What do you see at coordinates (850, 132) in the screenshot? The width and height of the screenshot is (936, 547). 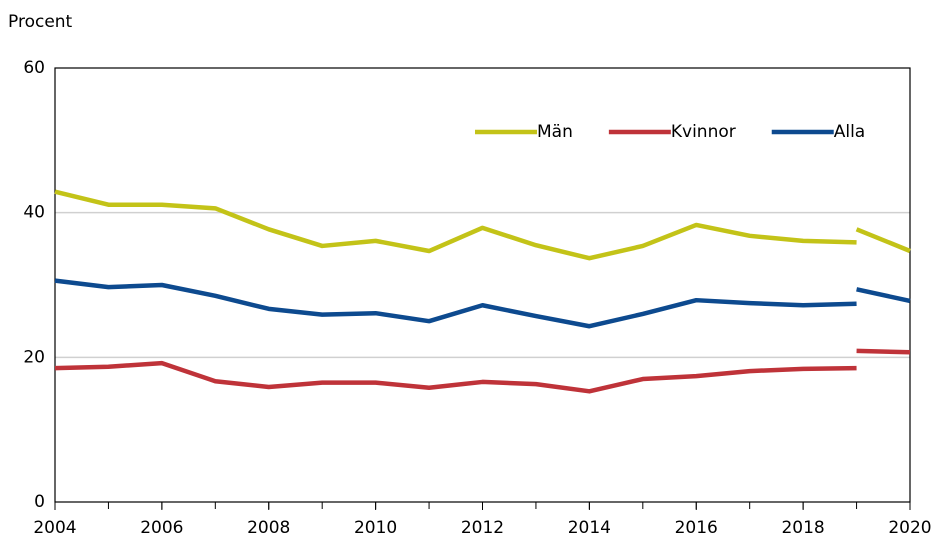 I see `legend-label: Alla` at bounding box center [850, 132].